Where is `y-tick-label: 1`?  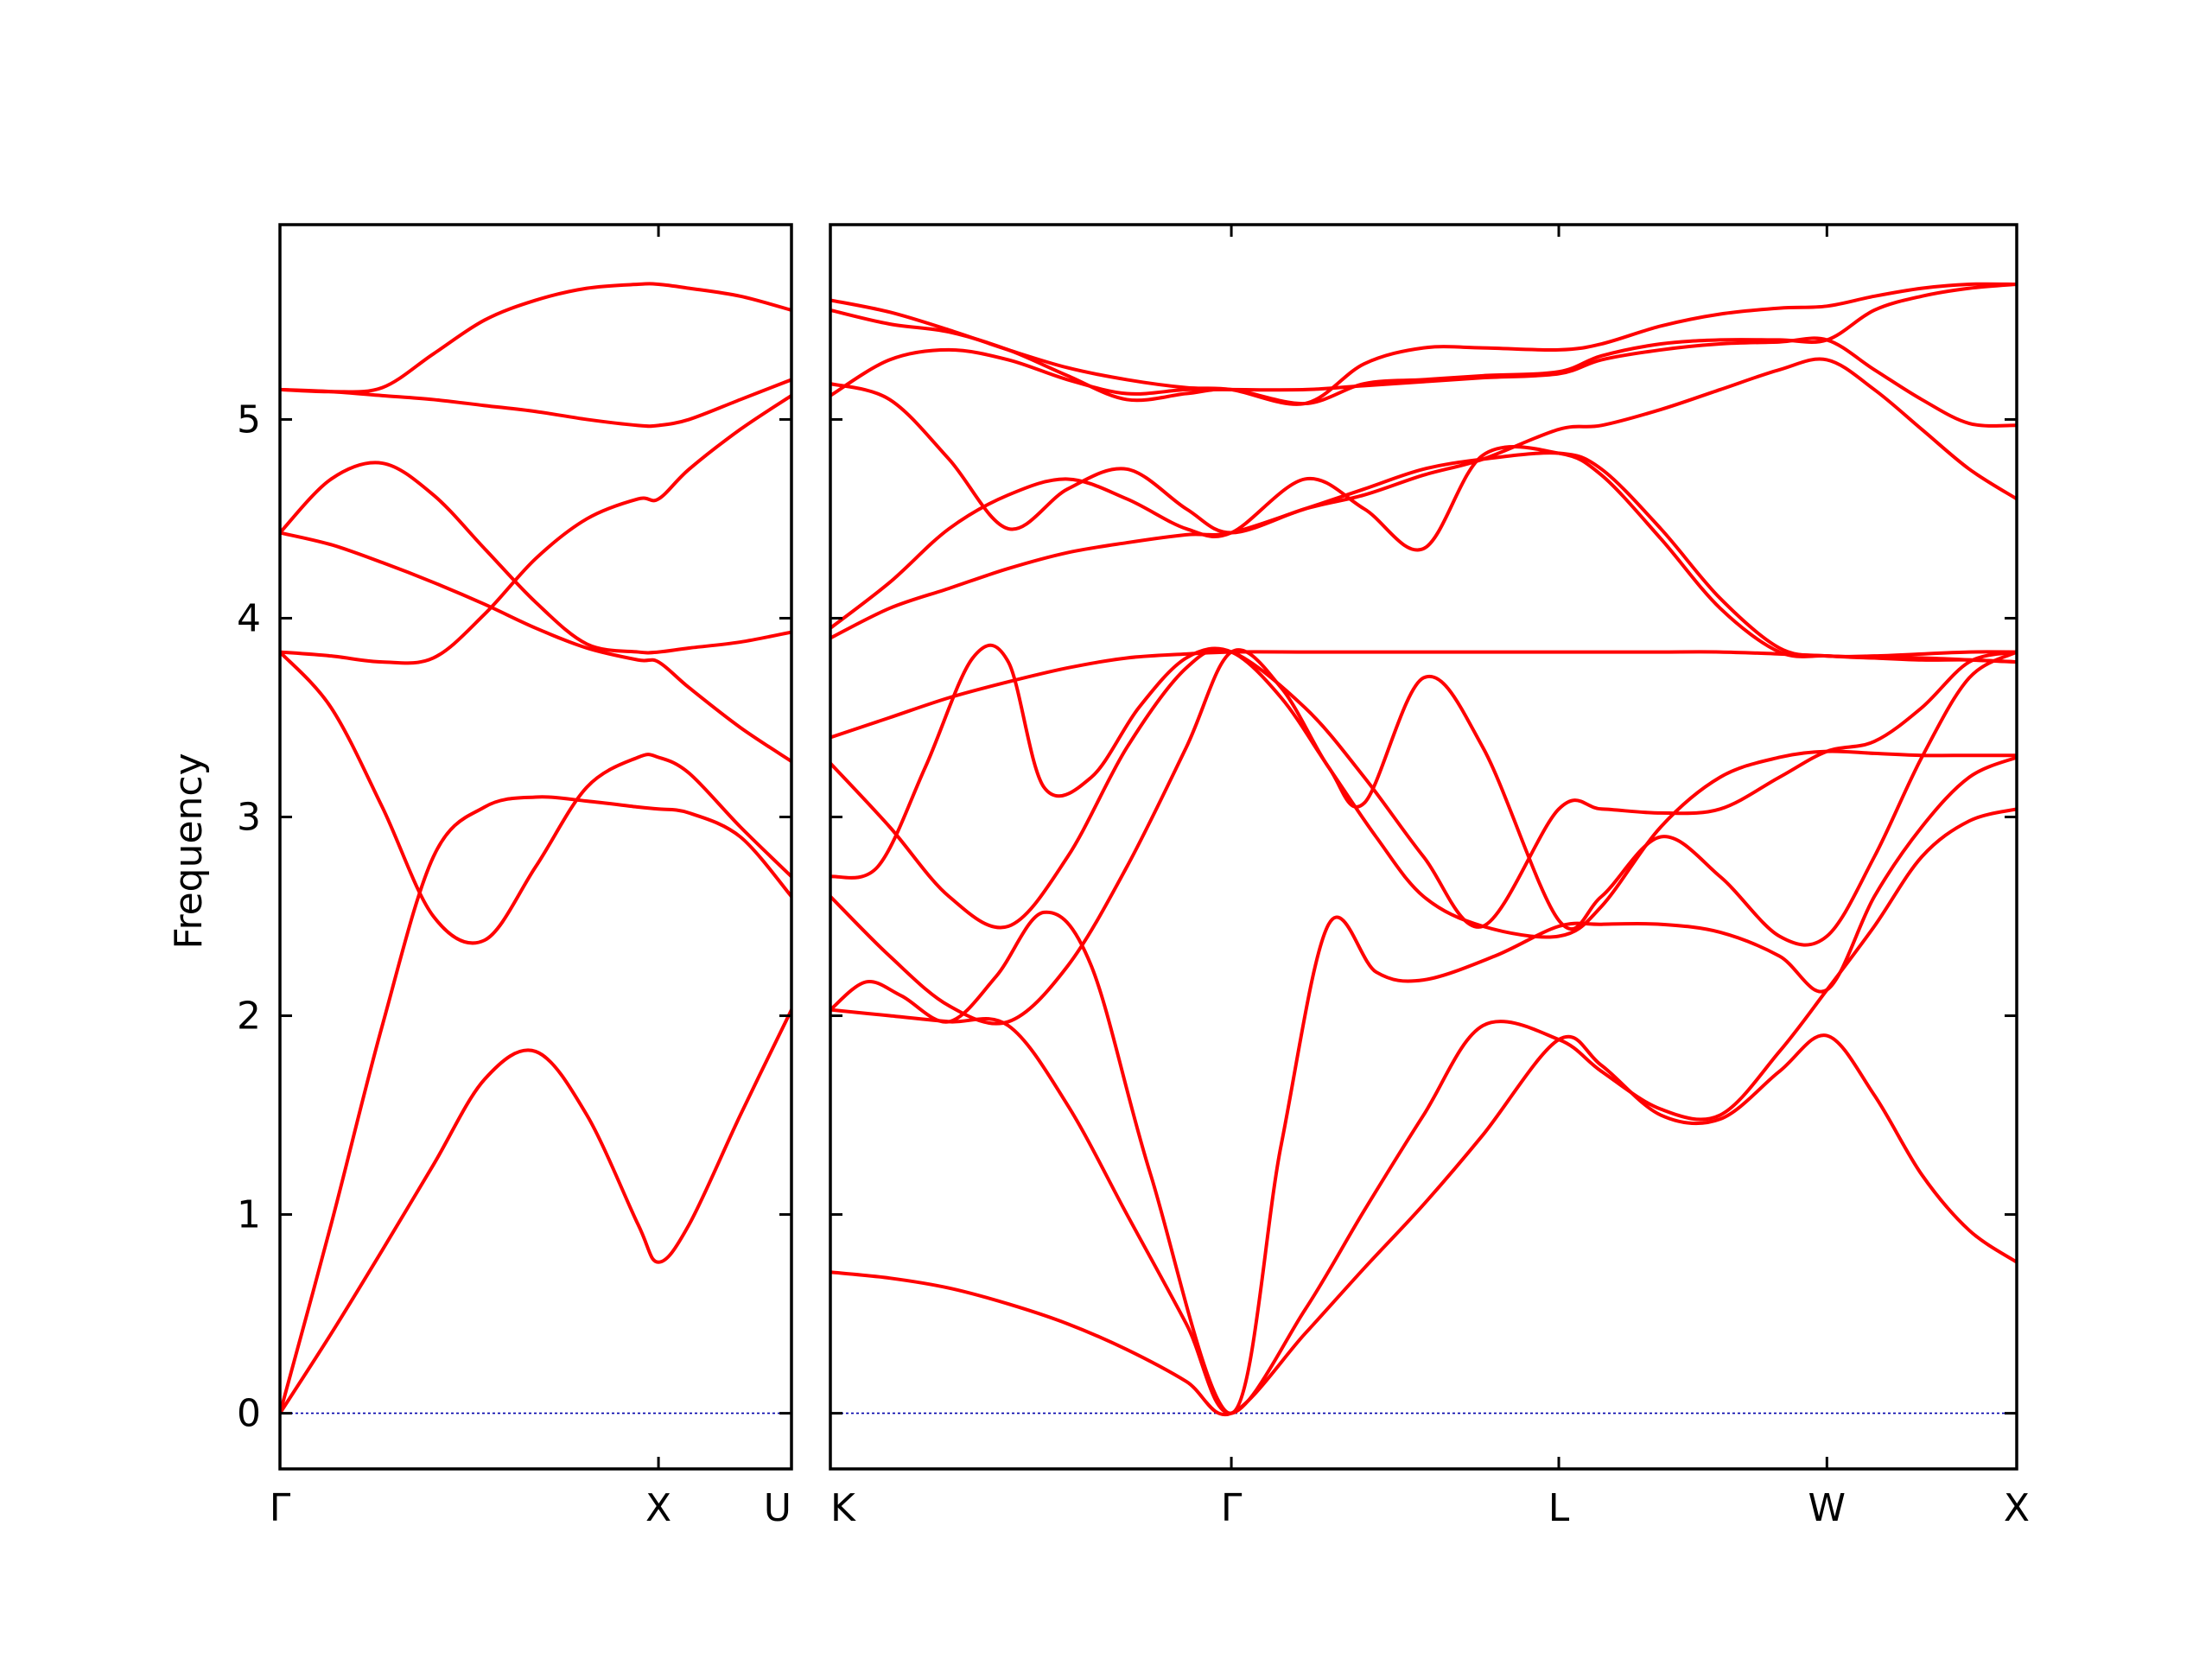
y-tick-label: 1 is located at coordinates (249, 1215).